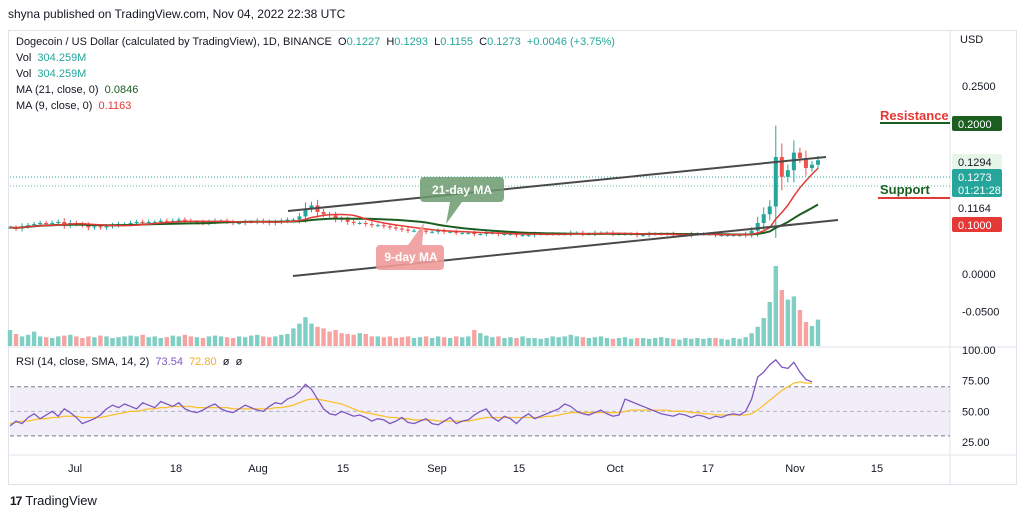 This screenshot has width=1024, height=518. I want to click on high-value: 0.1293, so click(411, 42).